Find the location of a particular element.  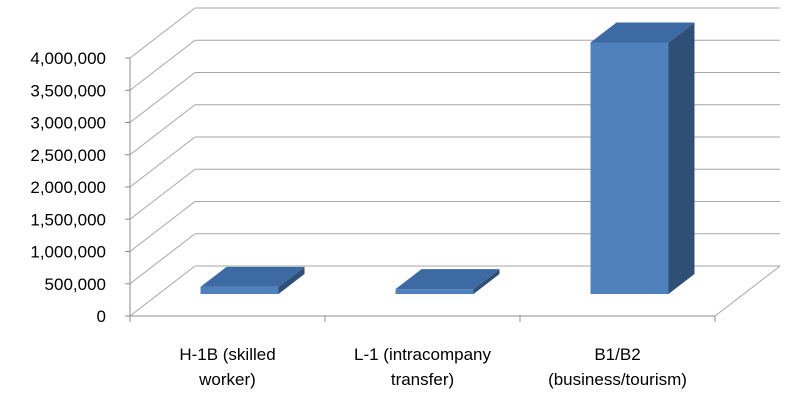

category-label: H-1B (skilled worker) is located at coordinates (227, 367).